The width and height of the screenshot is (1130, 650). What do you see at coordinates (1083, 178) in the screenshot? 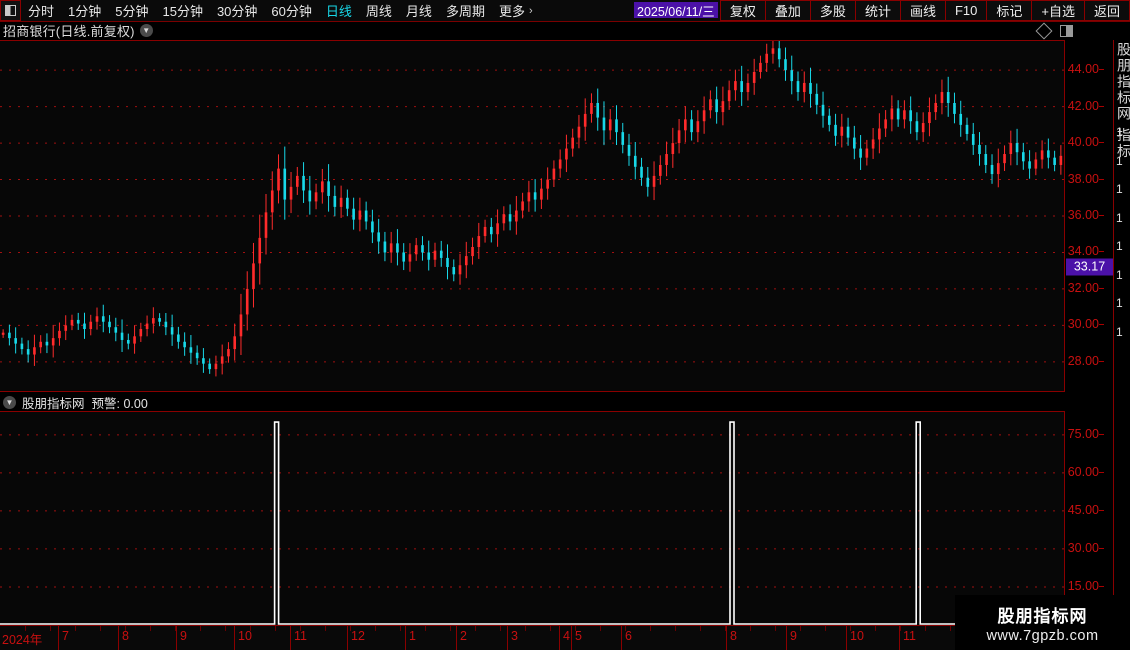
I see `price-axis-label: 38.00` at bounding box center [1083, 178].